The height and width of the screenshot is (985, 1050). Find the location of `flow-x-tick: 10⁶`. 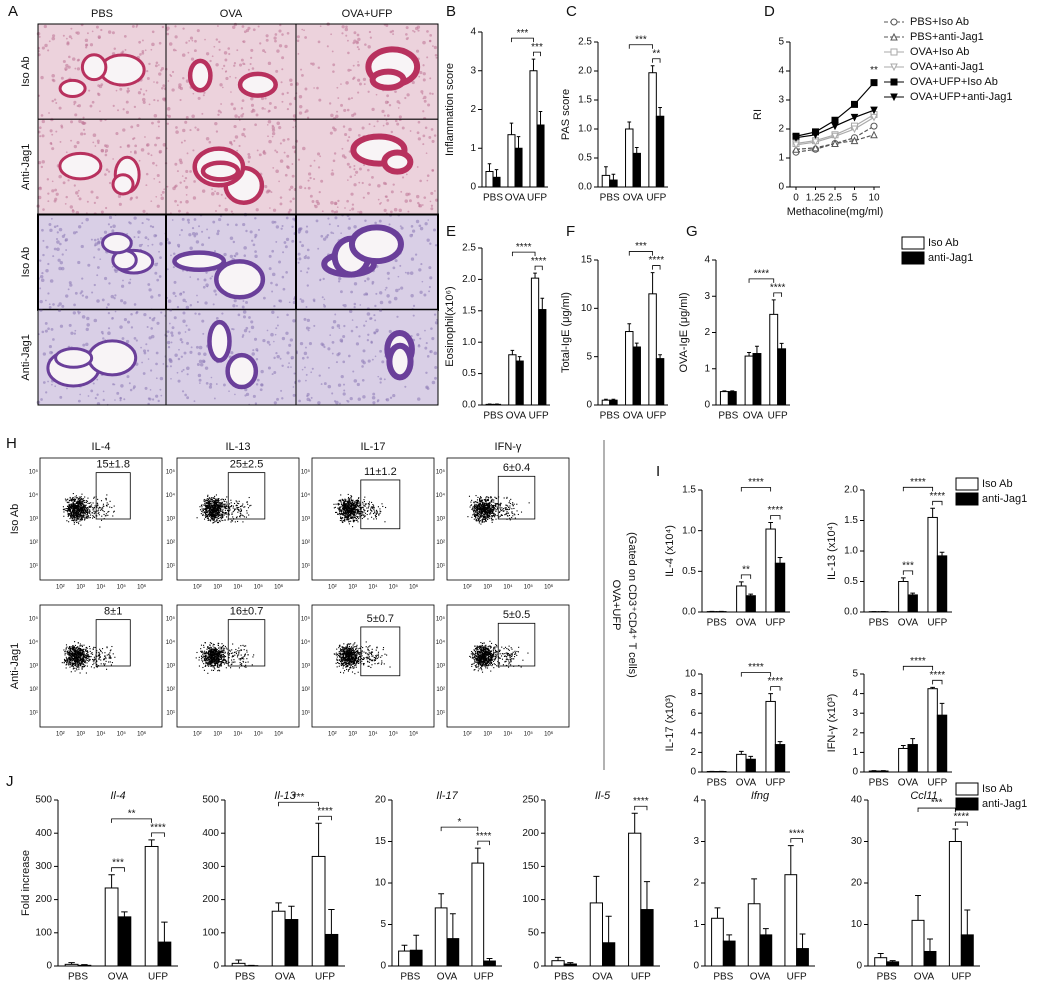

flow-x-tick: 10⁶ is located at coordinates (414, 587).